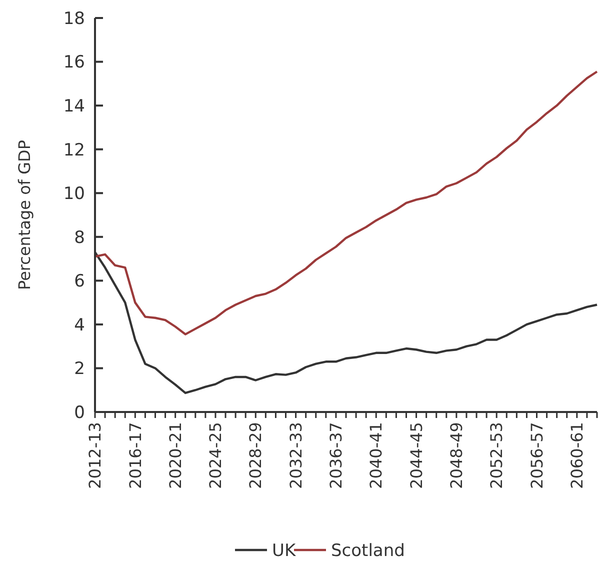 The height and width of the screenshot is (570, 605). I want to click on y-tick-label: 4, so click(79, 325).